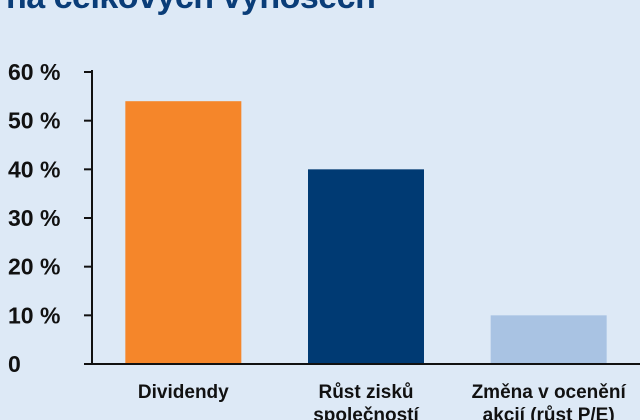 Image resolution: width=640 pixels, height=420 pixels. Describe the element at coordinates (183, 392) in the screenshot. I see `category-label: Dividendy` at that location.